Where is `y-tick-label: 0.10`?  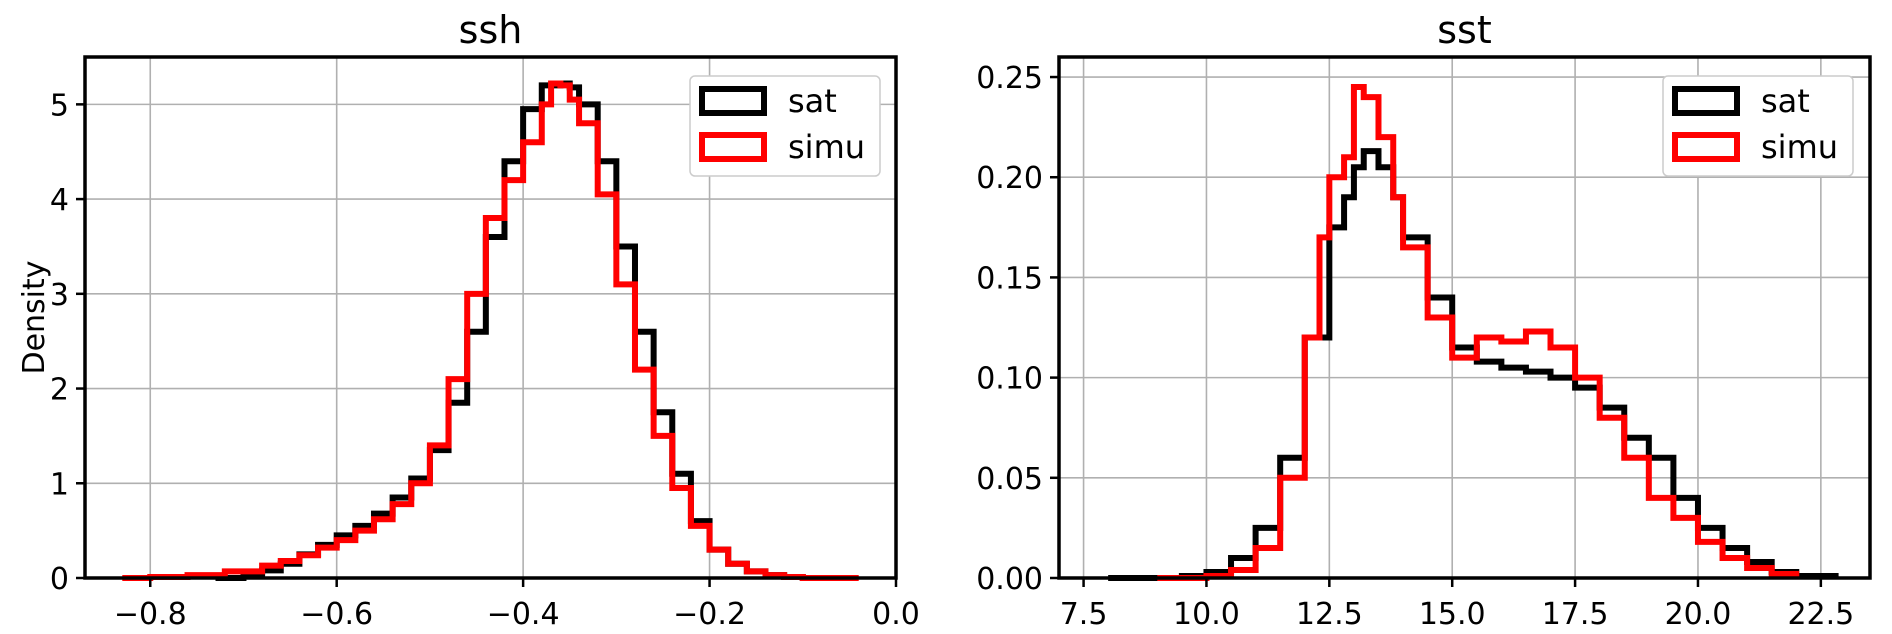 y-tick-label: 0.10 is located at coordinates (1009, 379).